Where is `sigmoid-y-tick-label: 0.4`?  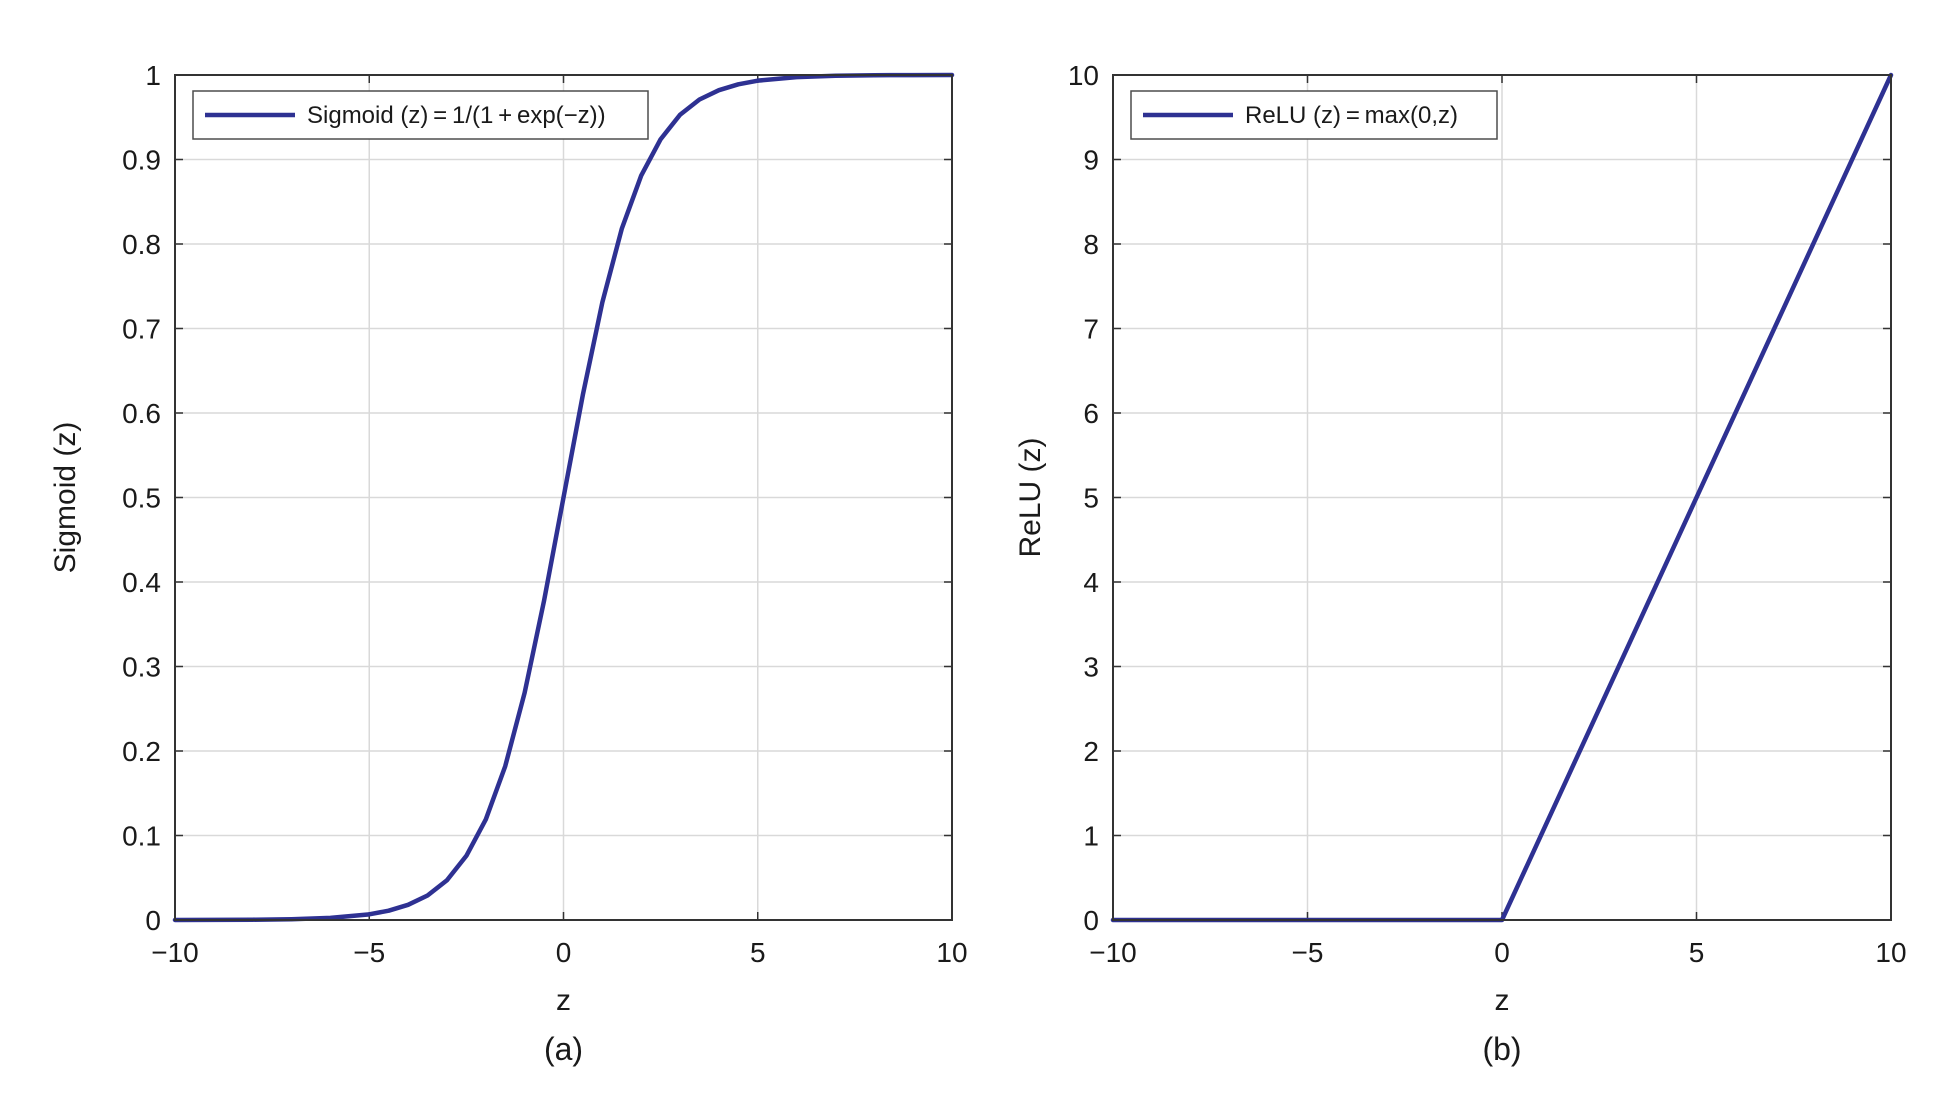 sigmoid-y-tick-label: 0.4 is located at coordinates (141, 582).